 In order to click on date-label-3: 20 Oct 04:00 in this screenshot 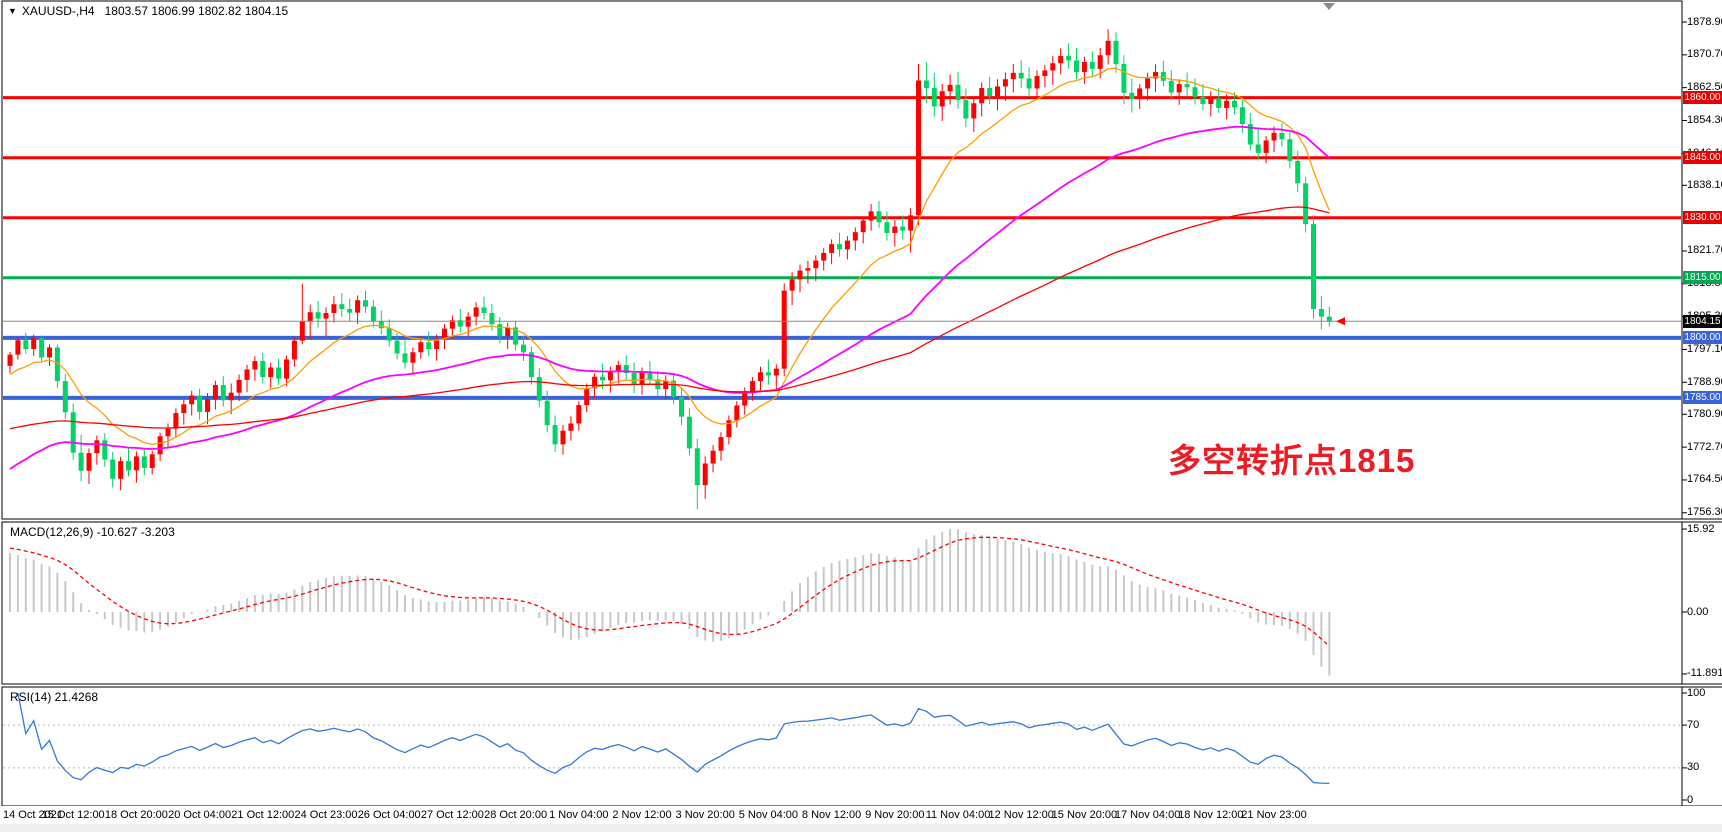, I will do `click(200, 815)`.